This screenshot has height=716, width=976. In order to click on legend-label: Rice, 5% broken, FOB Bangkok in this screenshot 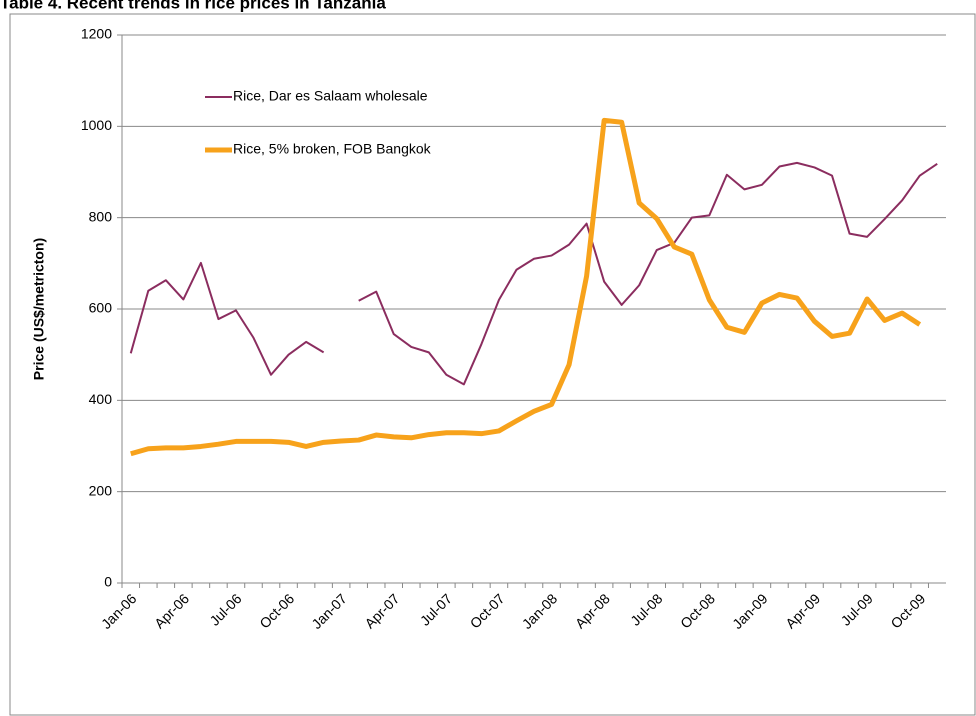, I will do `click(332, 149)`.